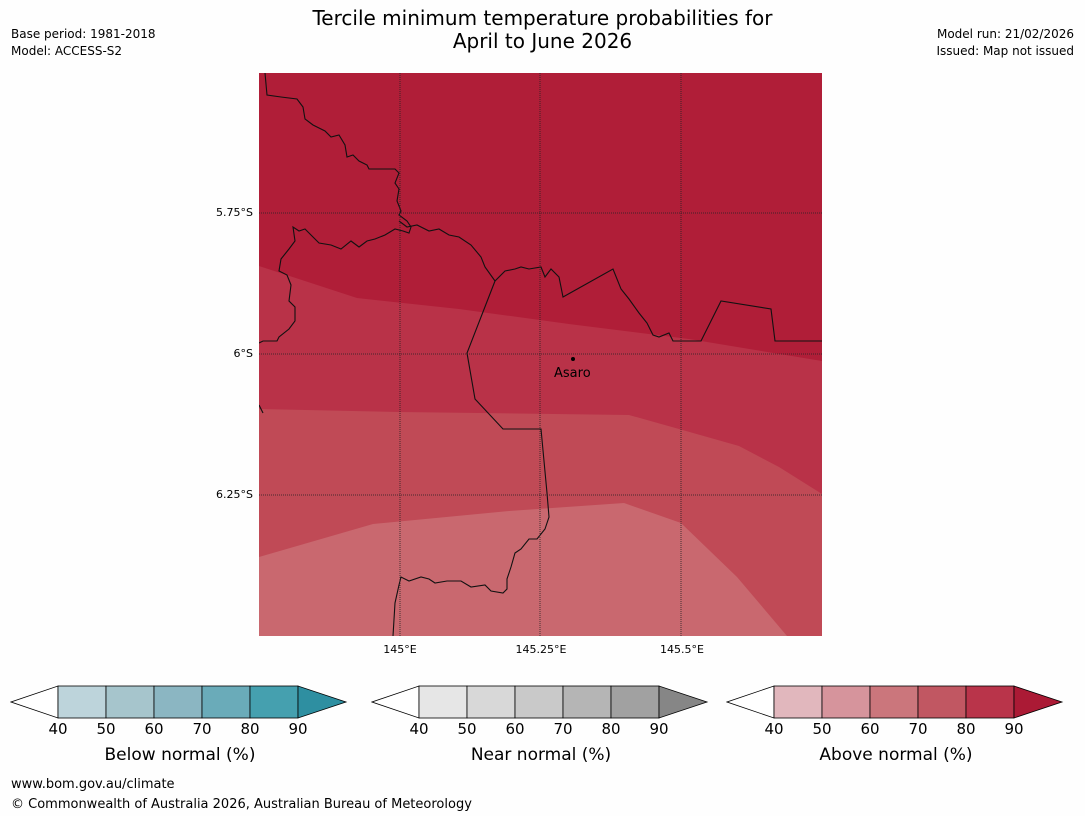 The height and width of the screenshot is (816, 1085). I want to click on town-marker, so click(573, 359).